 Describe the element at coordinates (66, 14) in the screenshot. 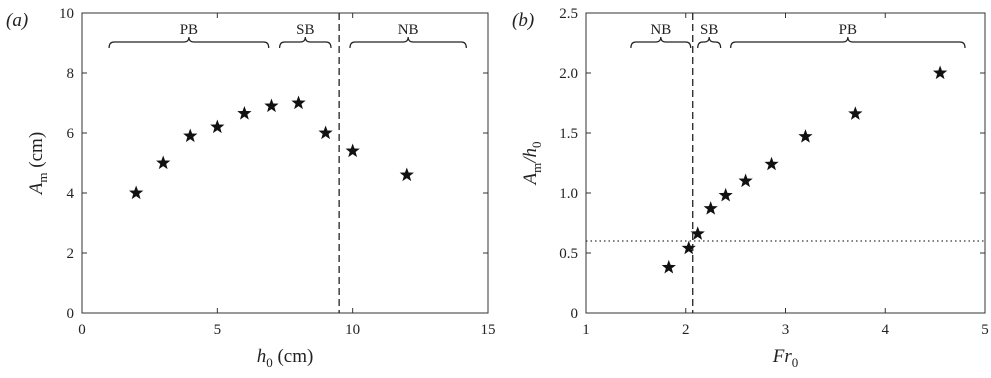

I see `y-tick-label-a: 10` at that location.